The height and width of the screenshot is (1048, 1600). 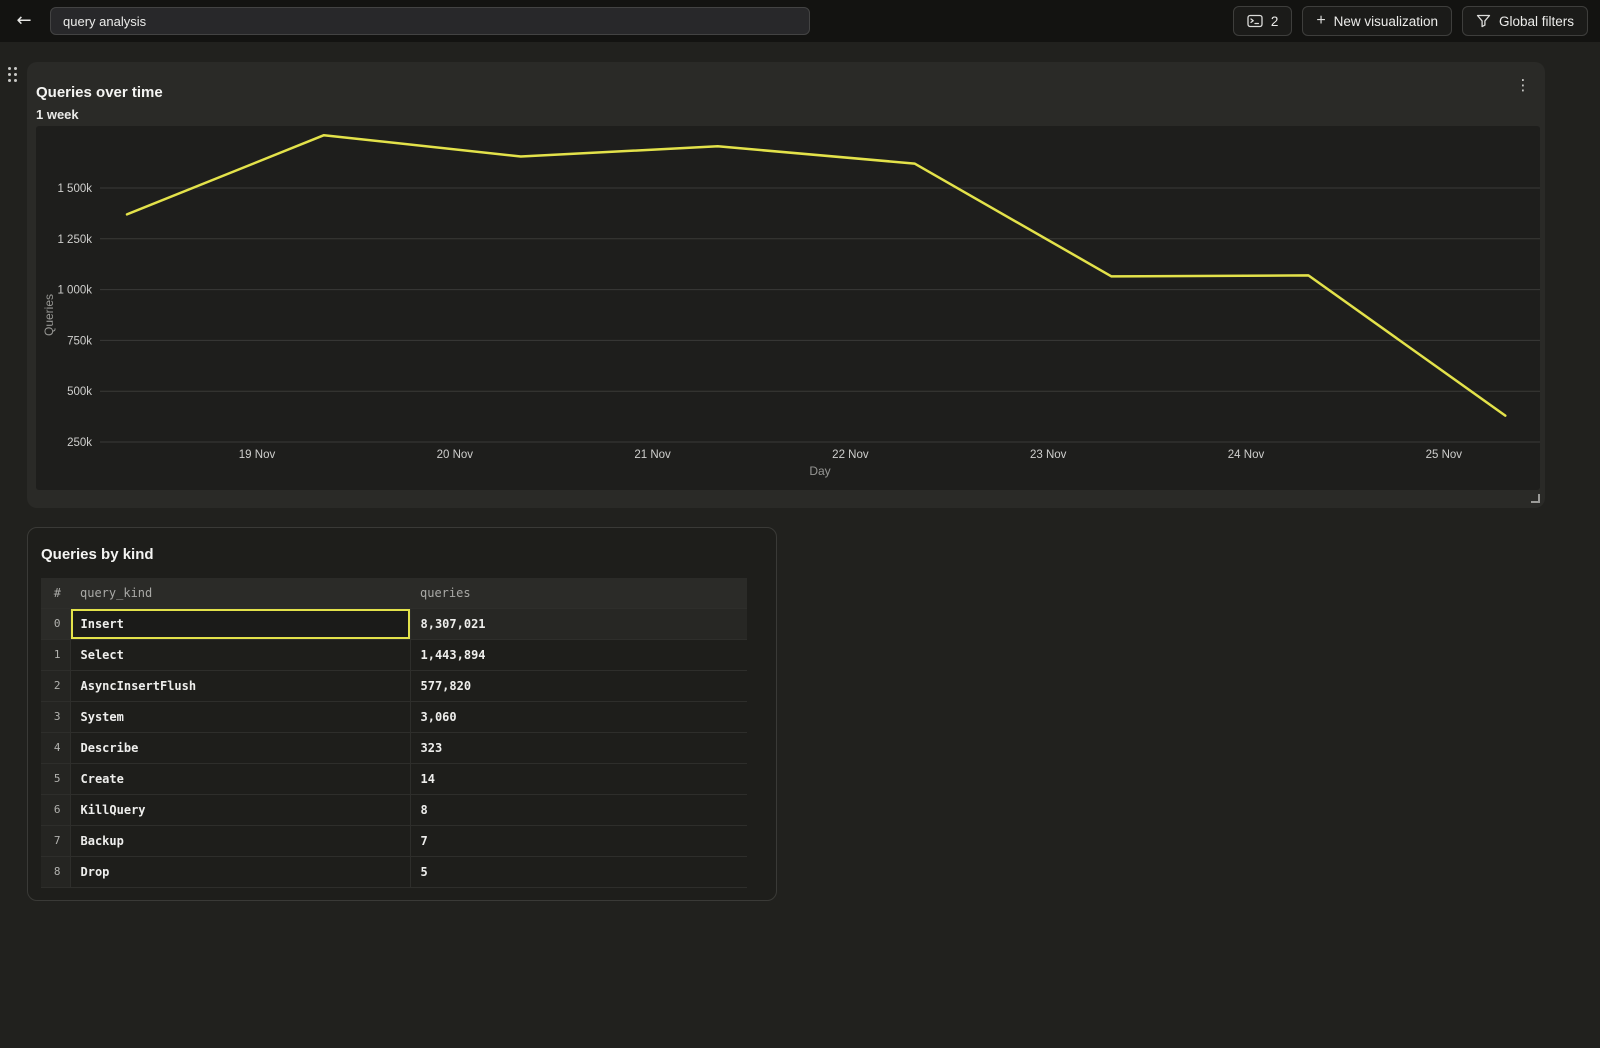 I want to click on query-count-button: 2, so click(x=1262, y=21).